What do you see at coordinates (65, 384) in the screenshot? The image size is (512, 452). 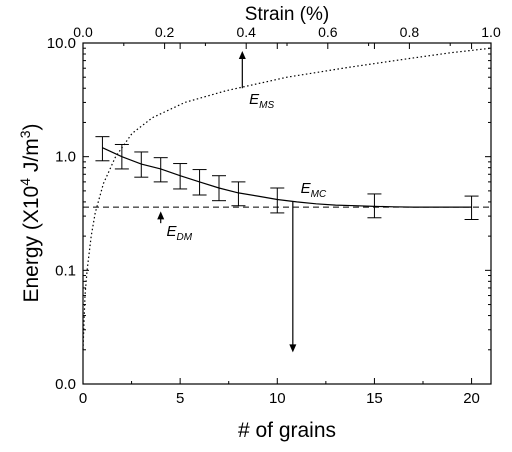 I see `y-tick-label: 0.0` at bounding box center [65, 384].